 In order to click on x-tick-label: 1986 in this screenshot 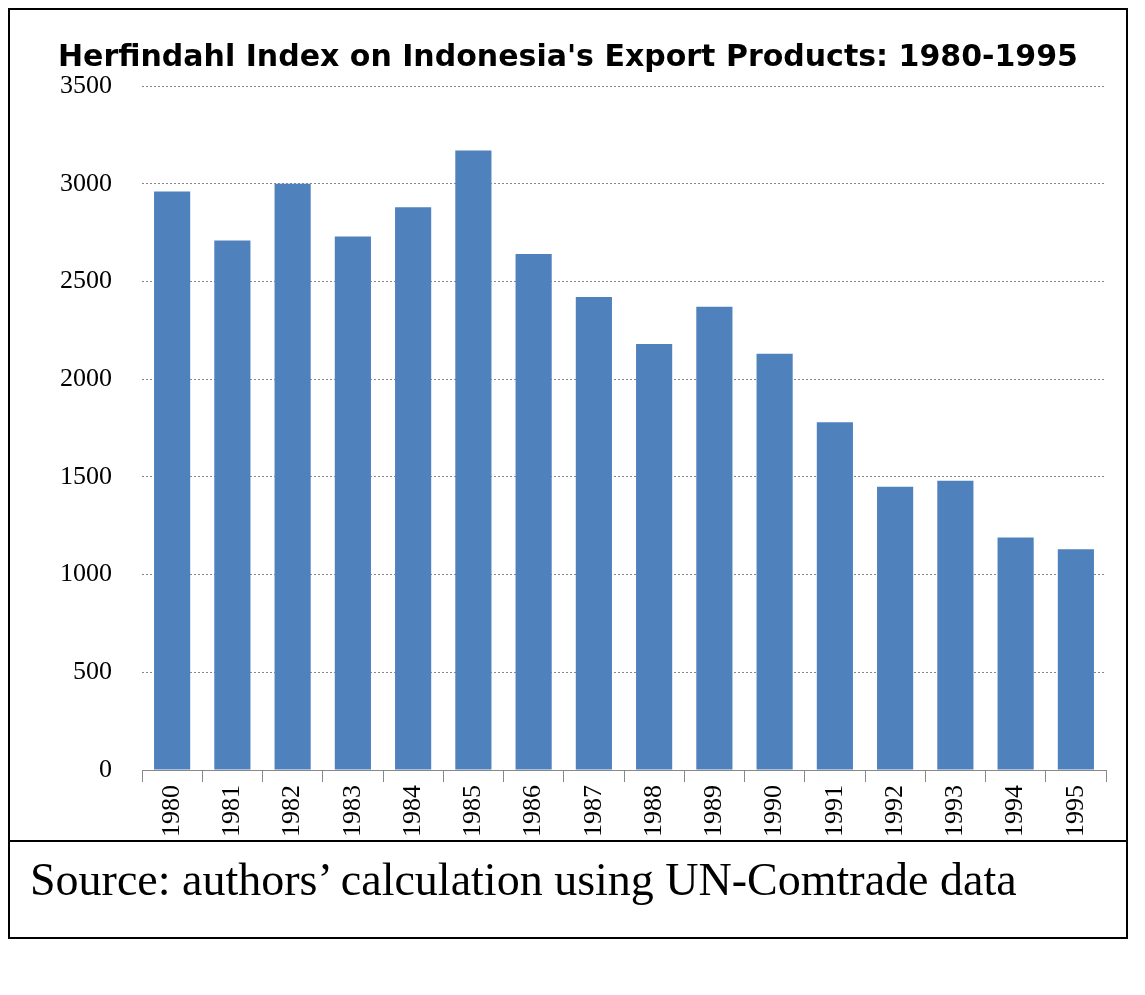, I will do `click(532, 811)`.